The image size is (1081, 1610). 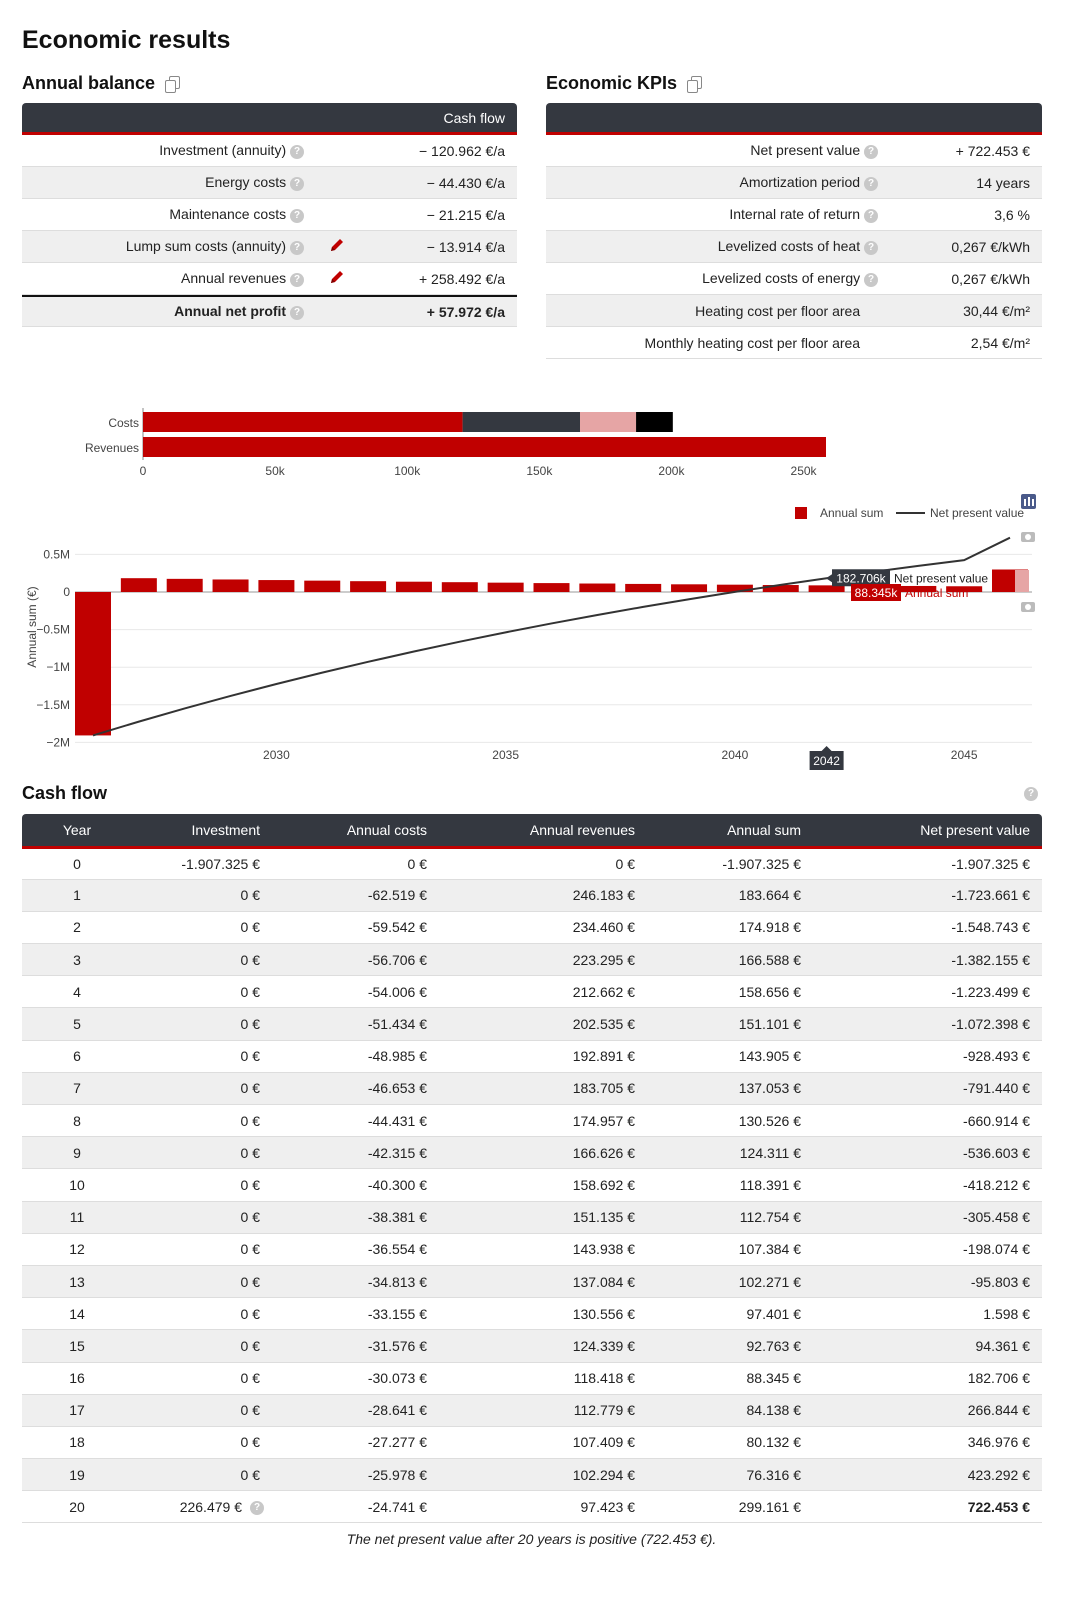 I want to click on annual-balance-label: Investment (annuity) ?, so click(x=167, y=150).